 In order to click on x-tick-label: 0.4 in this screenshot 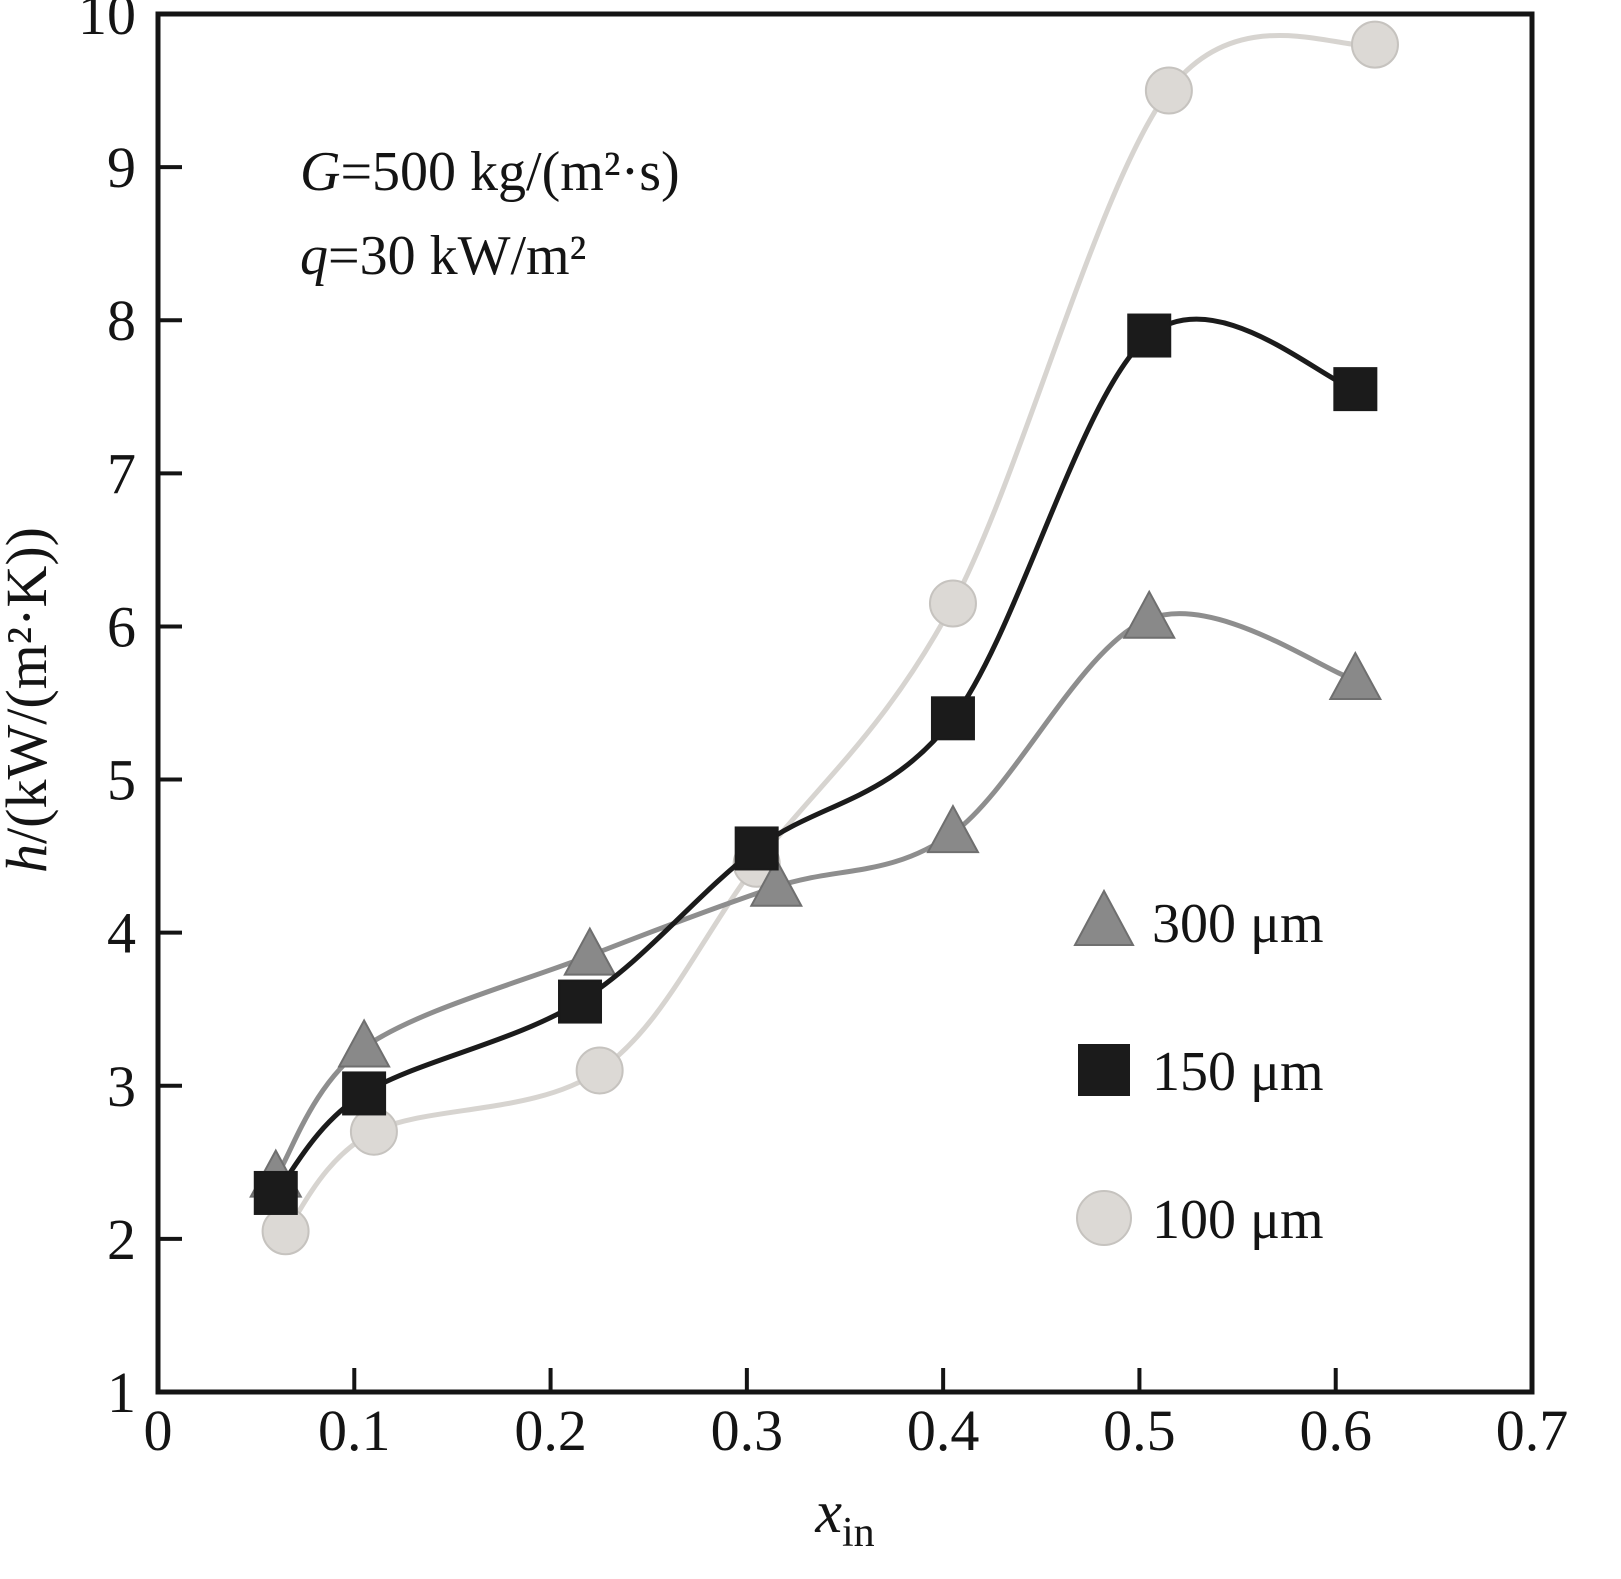, I will do `click(943, 1430)`.